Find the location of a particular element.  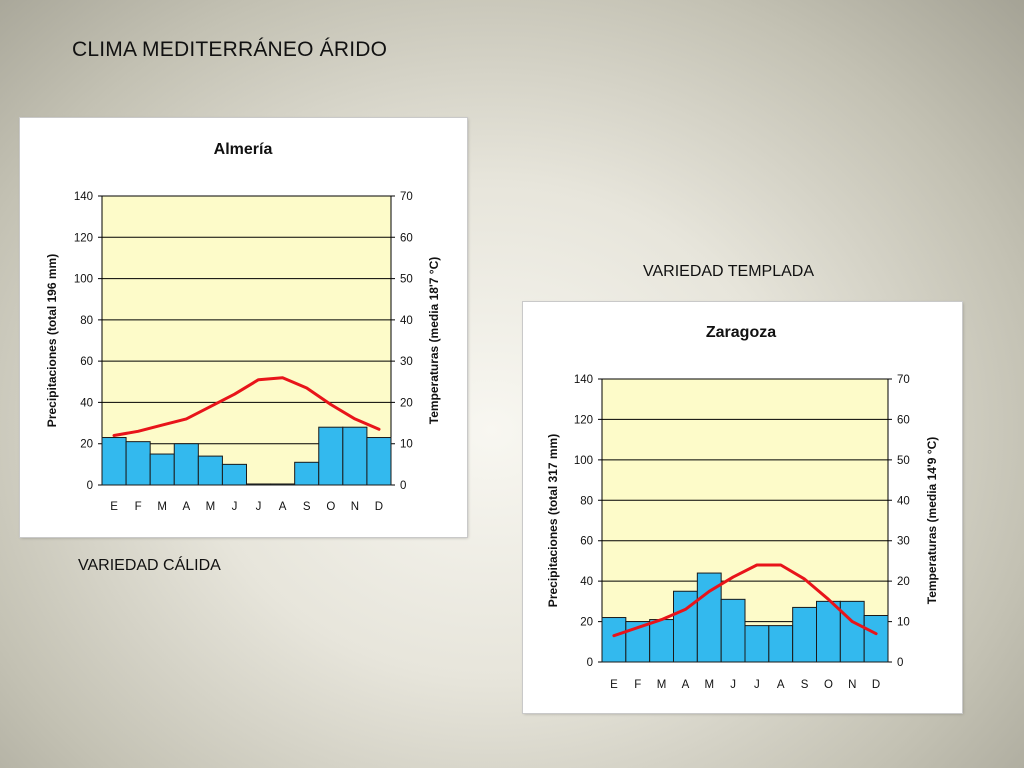

chart-title: Zaragoza is located at coordinates (741, 332).